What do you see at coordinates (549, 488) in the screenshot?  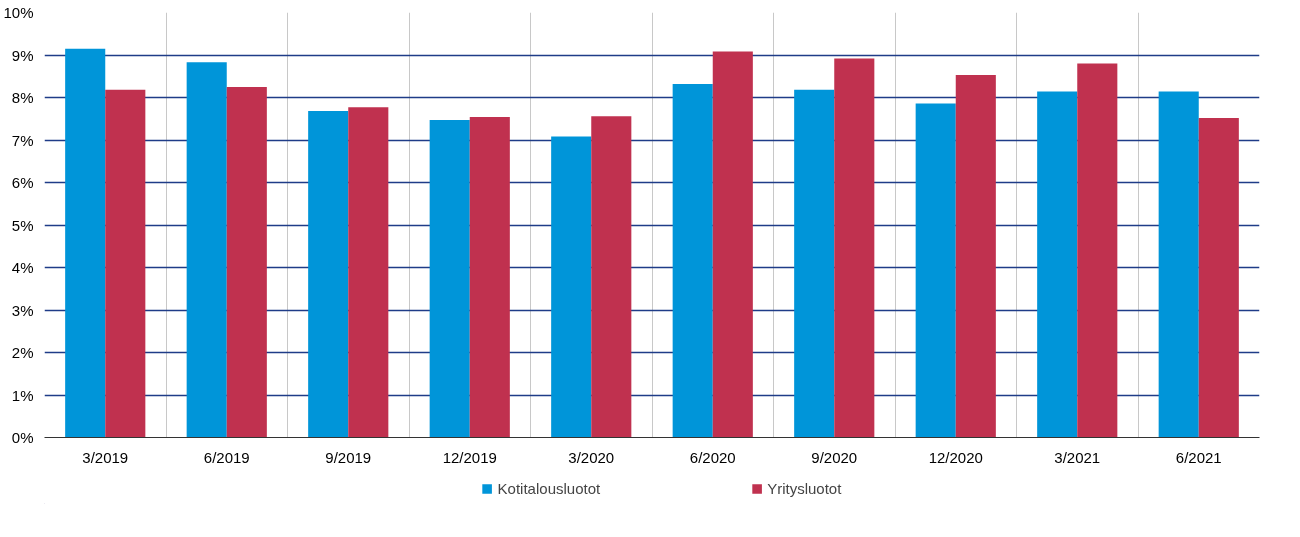 I see `legend-label: Kotitalousluotot` at bounding box center [549, 488].